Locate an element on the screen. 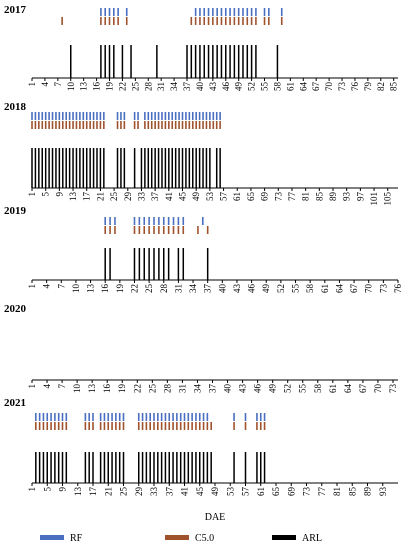 The width and height of the screenshot is (408, 550). x-tick-label: 81 is located at coordinates (306, 196).